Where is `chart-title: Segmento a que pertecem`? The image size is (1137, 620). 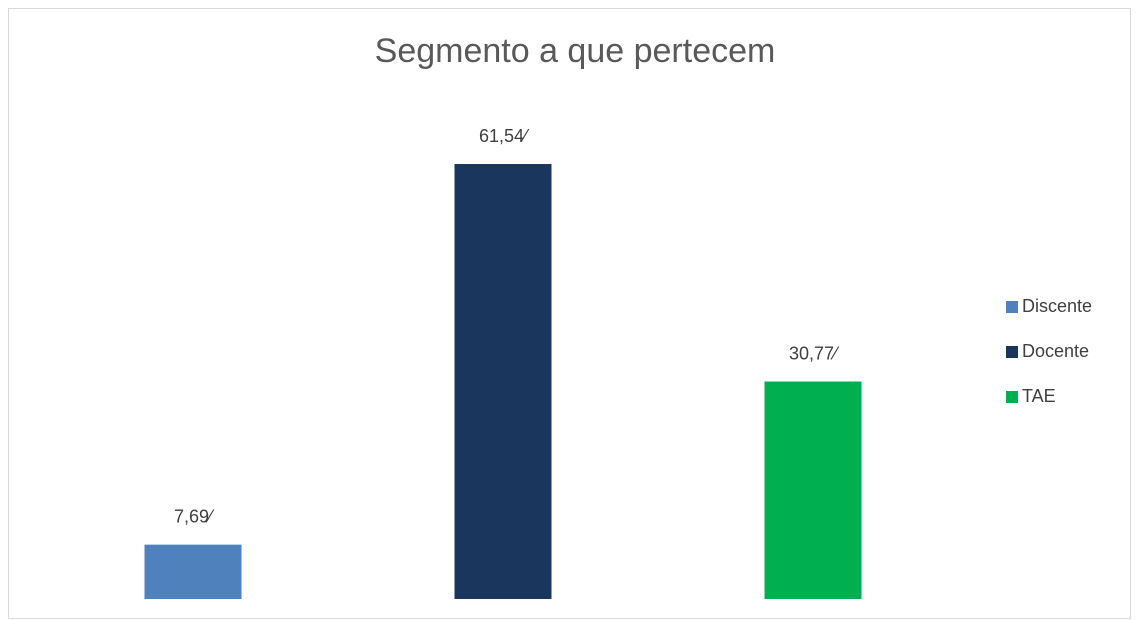 chart-title: Segmento a que pertecem is located at coordinates (575, 51).